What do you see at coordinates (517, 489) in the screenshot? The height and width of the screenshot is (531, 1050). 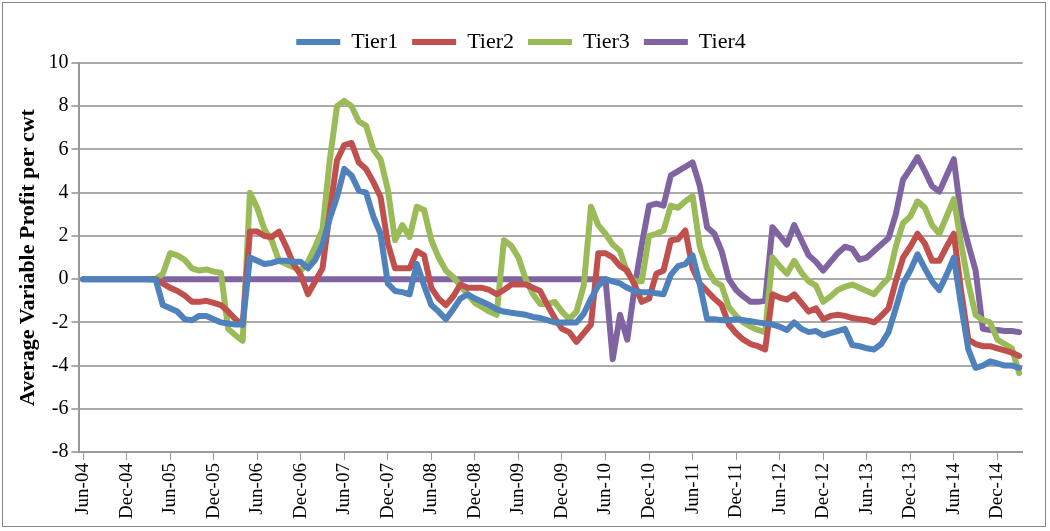 I see `x-tick-label: Jun-09` at bounding box center [517, 489].